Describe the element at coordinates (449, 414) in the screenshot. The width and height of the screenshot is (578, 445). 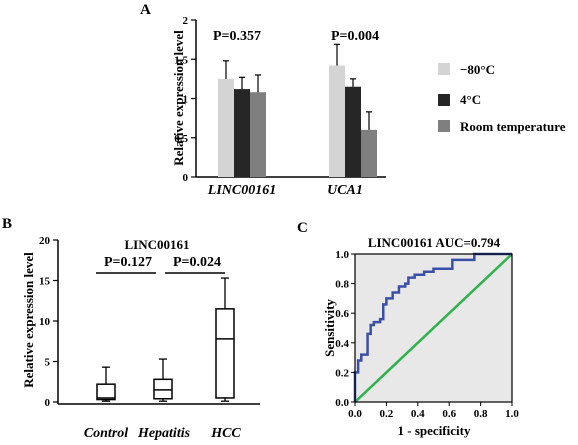
I see `panel-c-x-tick-label: 0.6` at that location.